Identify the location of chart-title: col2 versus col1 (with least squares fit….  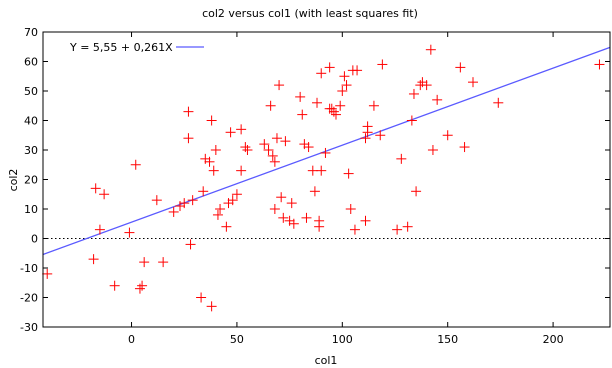
(310, 13).